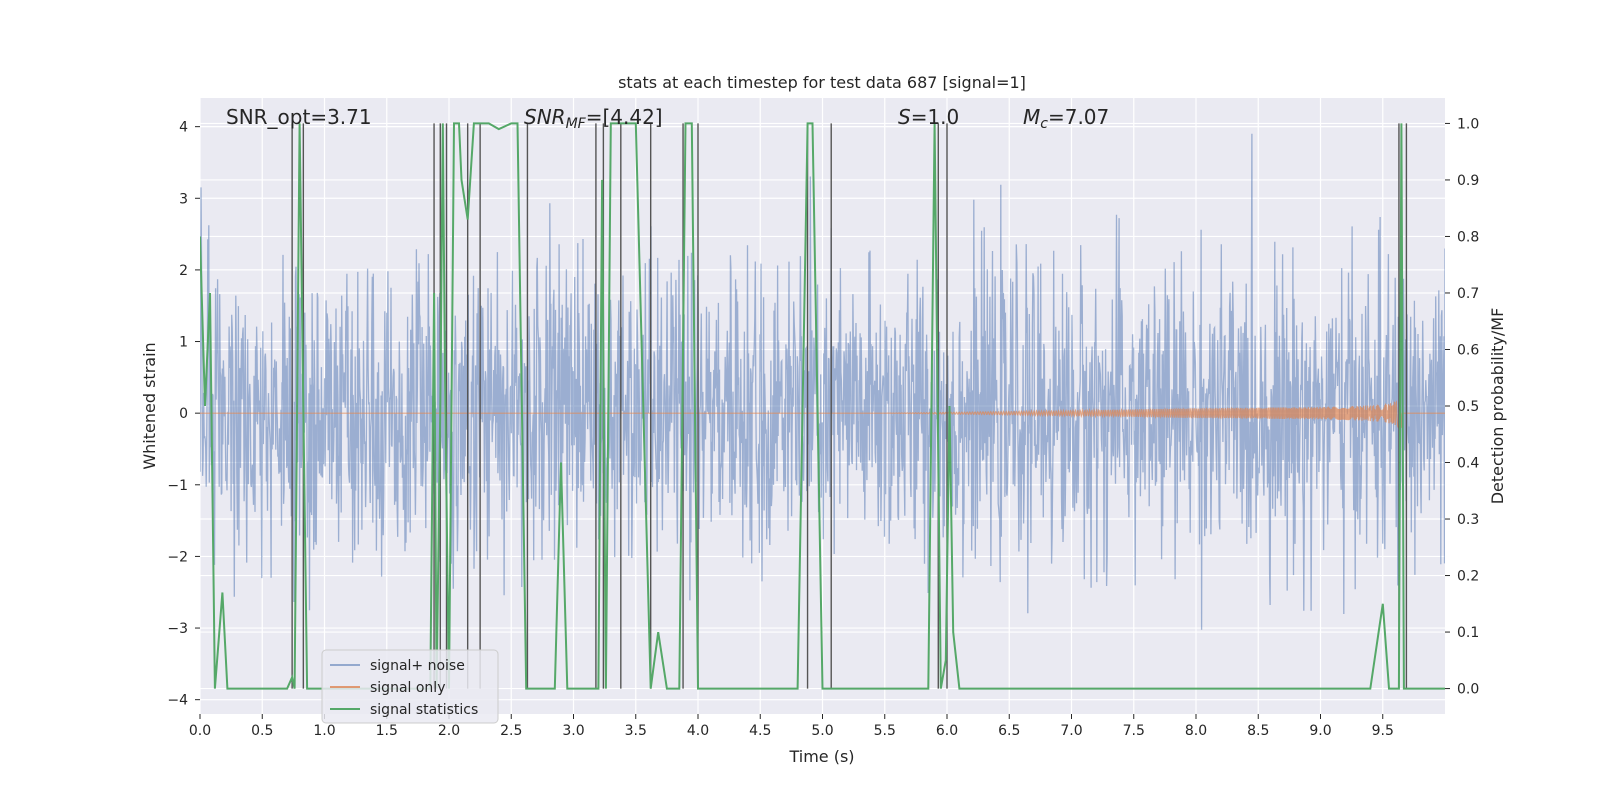 The height and width of the screenshot is (800, 1600). What do you see at coordinates (593, 118) in the screenshot?
I see `annotation-snr-mf: SNRMF=[4.42]` at bounding box center [593, 118].